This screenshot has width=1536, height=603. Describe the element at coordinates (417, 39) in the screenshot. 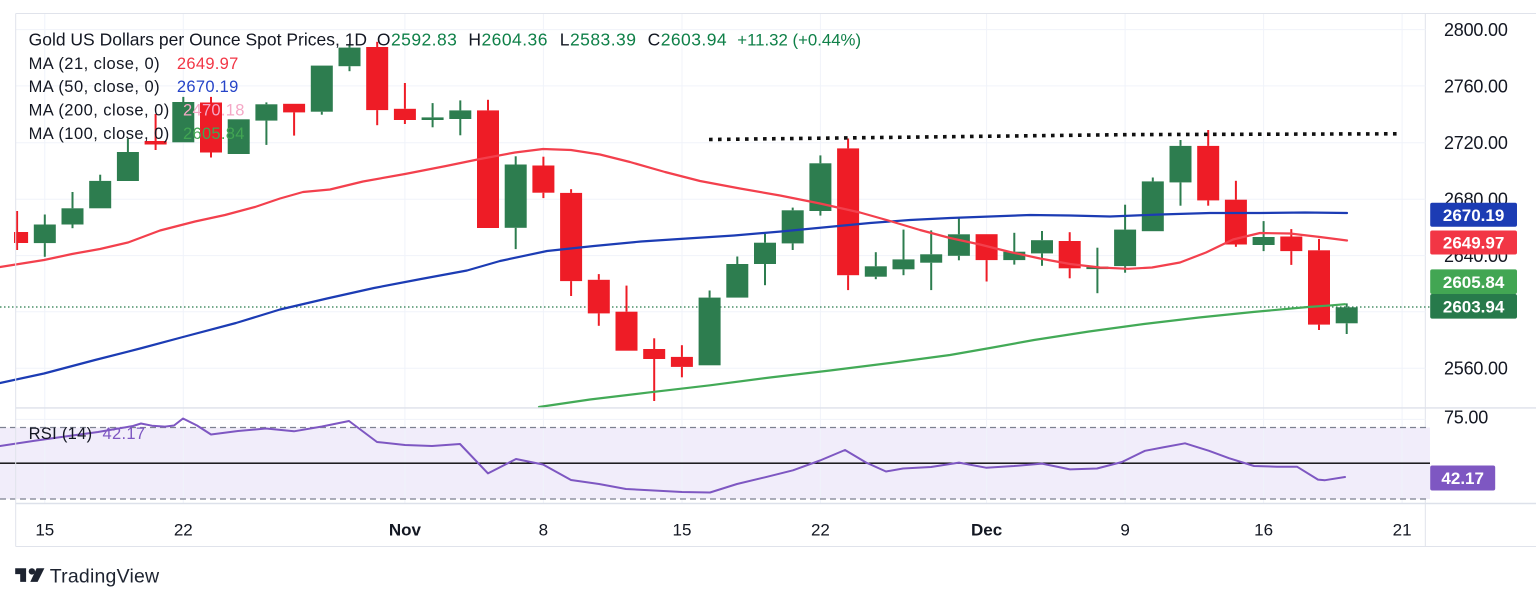

I see `svg-text: O2592.83` at that location.